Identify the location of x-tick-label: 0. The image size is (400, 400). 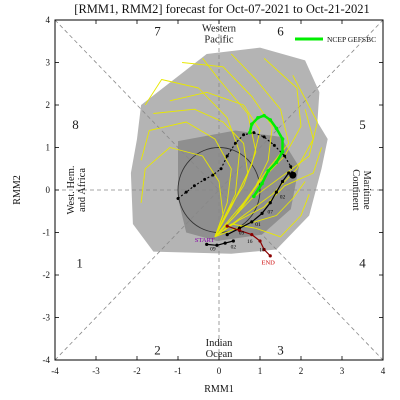
(219, 371).